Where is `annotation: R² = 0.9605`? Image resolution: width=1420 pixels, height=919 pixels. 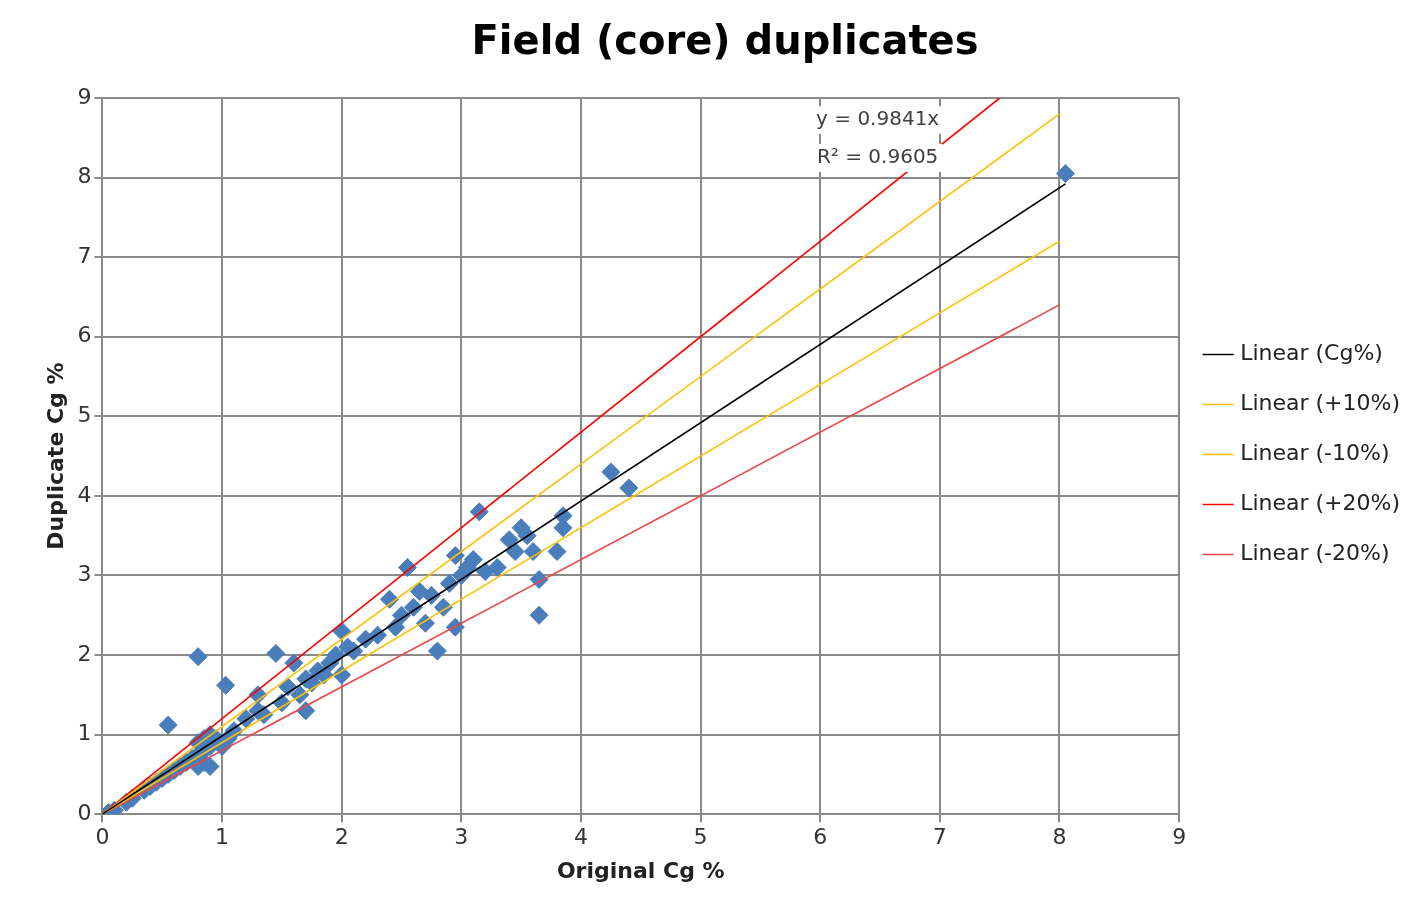 annotation: R² = 0.9605 is located at coordinates (877, 156).